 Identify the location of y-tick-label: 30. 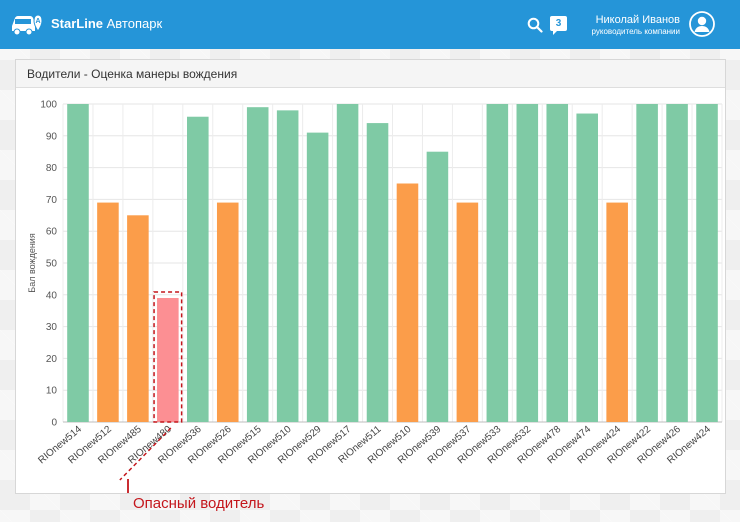
(52, 327).